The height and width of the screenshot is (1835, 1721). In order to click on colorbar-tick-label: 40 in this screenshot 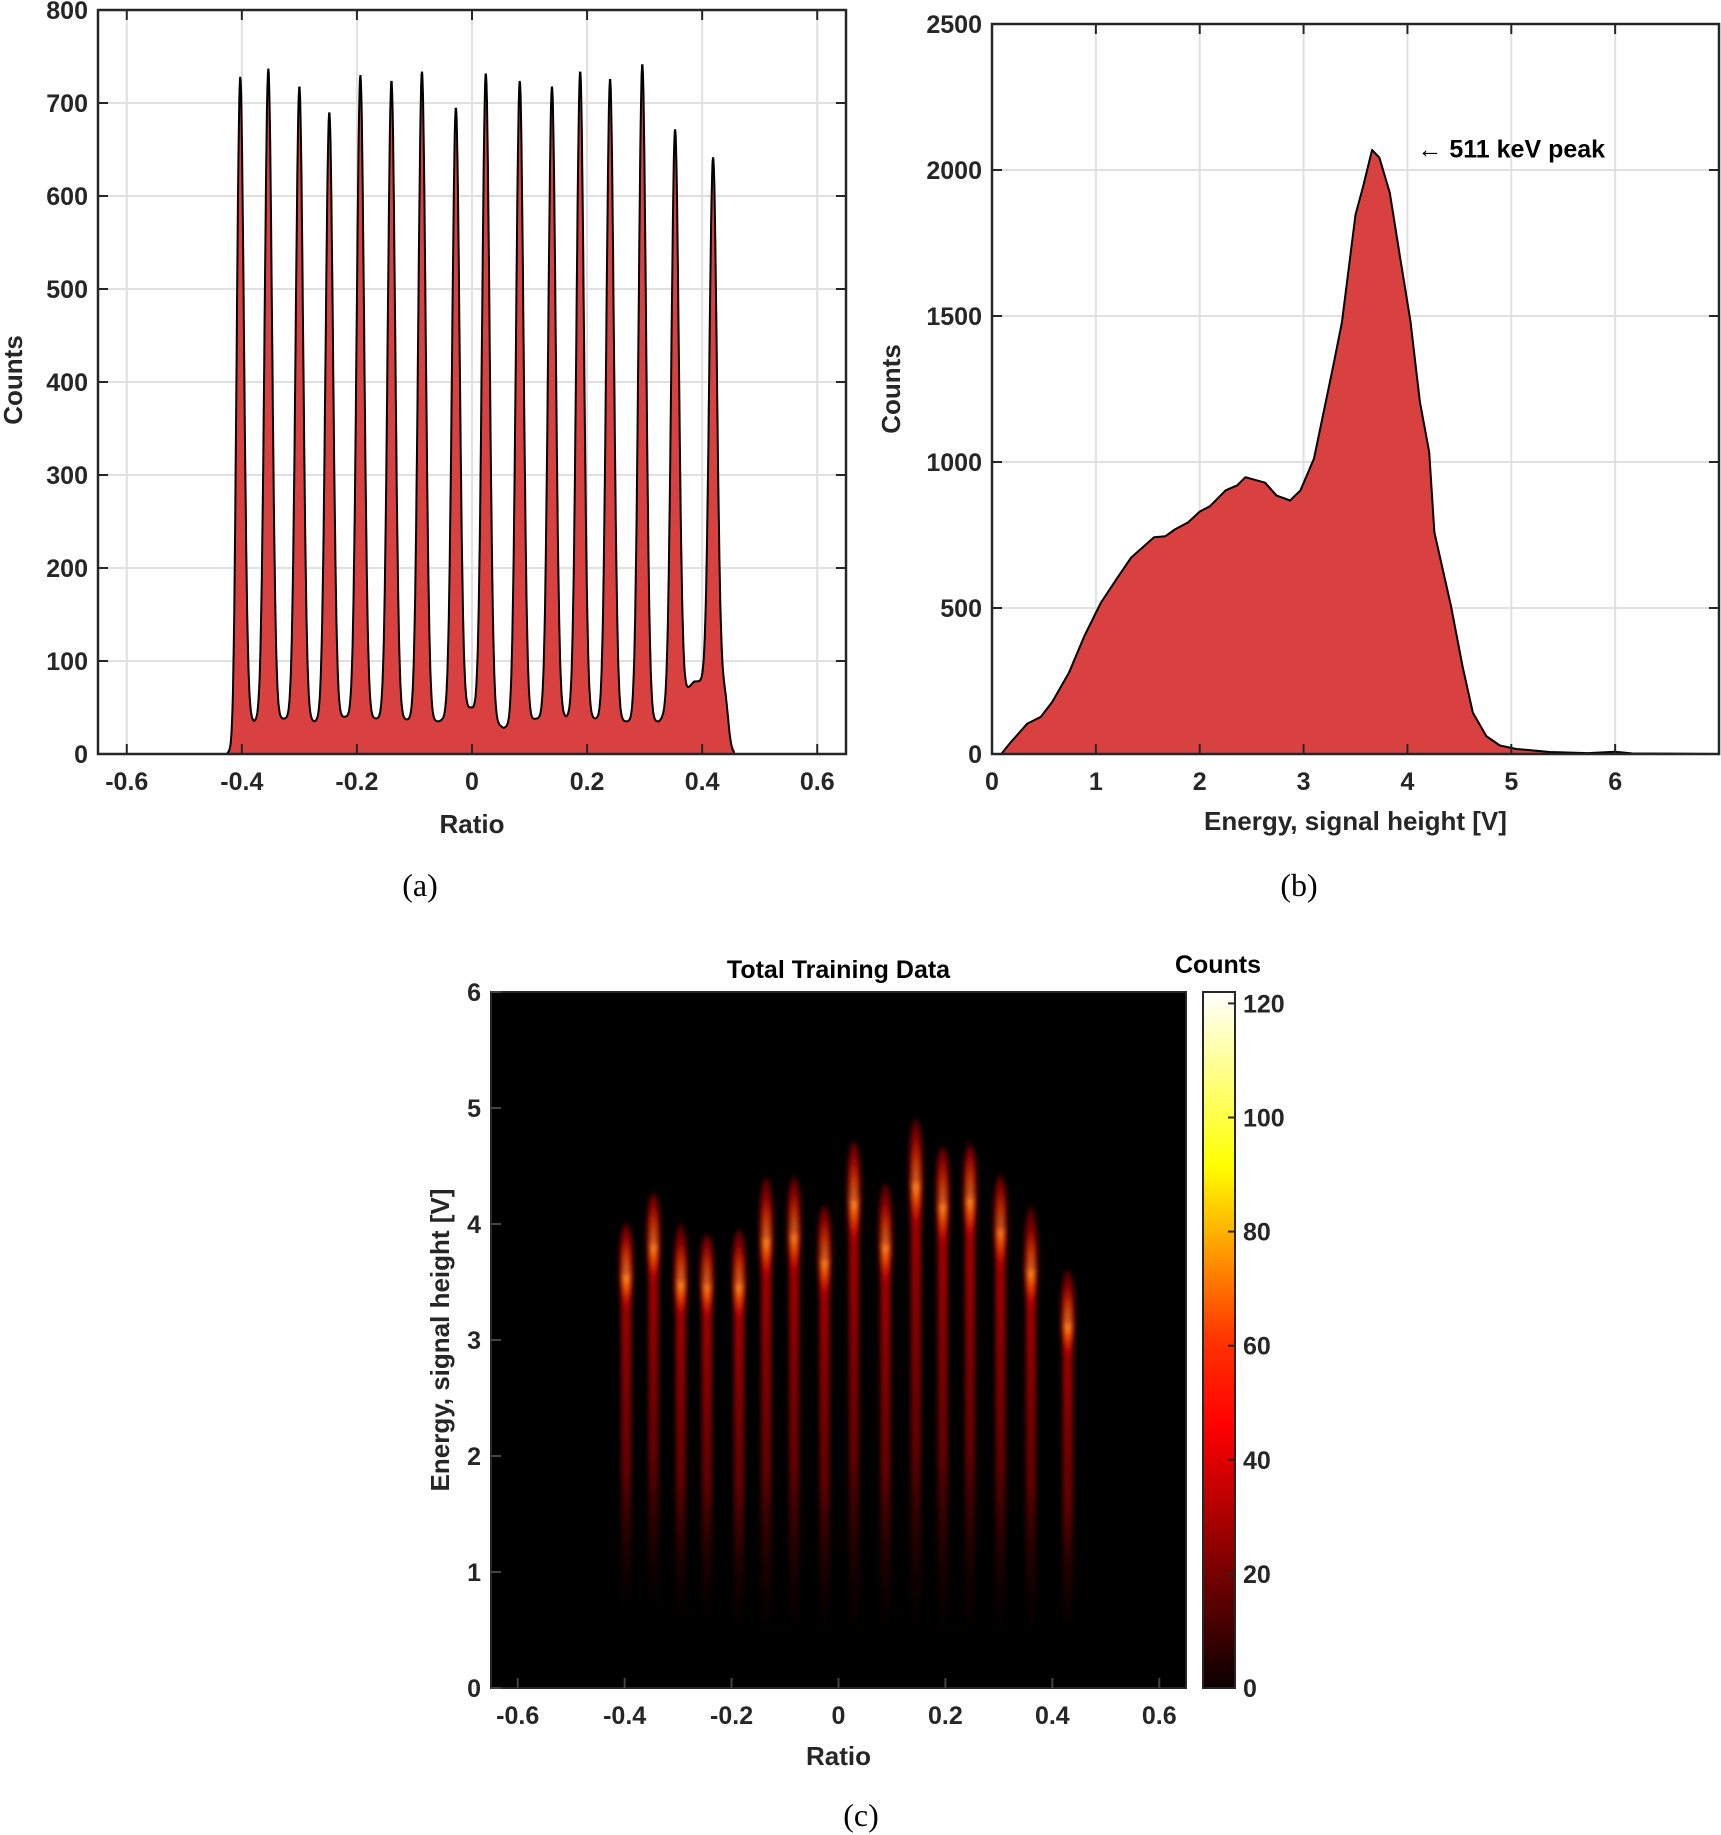, I will do `click(1257, 1461)`.